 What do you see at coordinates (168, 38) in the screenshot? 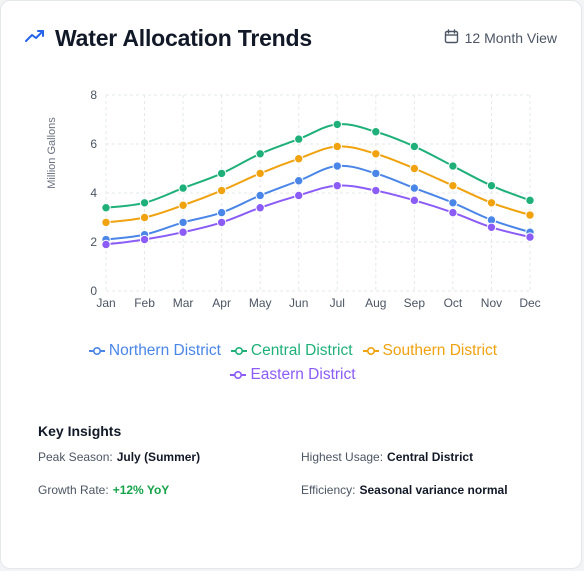
I see `title-group: Water Allocation Trends` at bounding box center [168, 38].